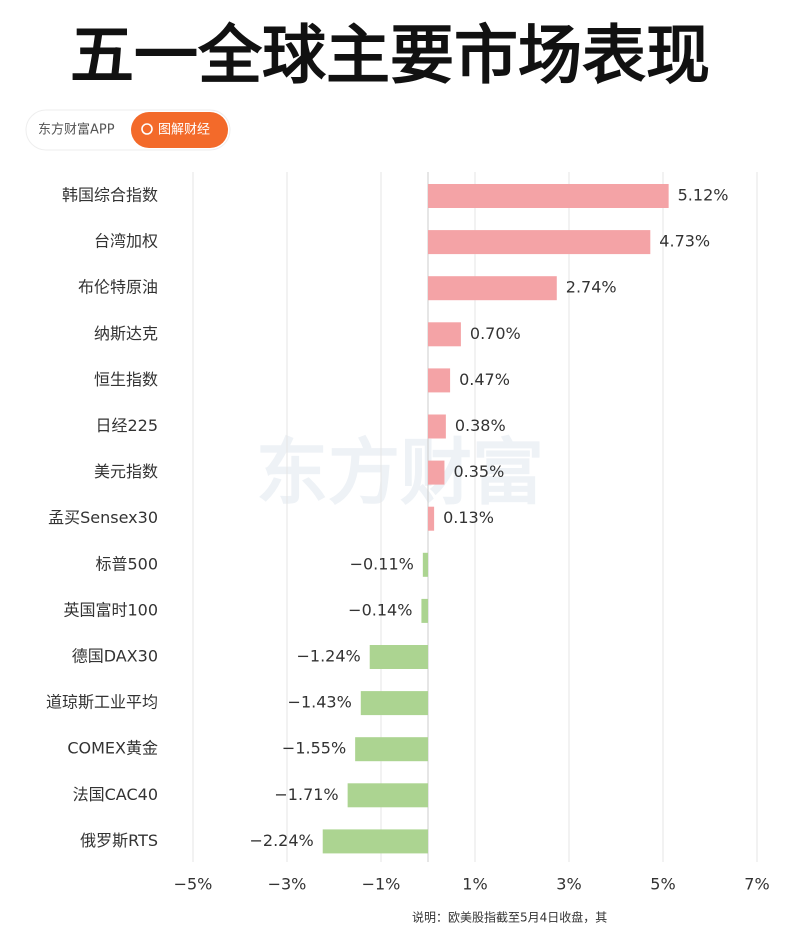 The image size is (800, 931). What do you see at coordinates (474, 884) in the screenshot?
I see `x-tick-label: 1%` at bounding box center [474, 884].